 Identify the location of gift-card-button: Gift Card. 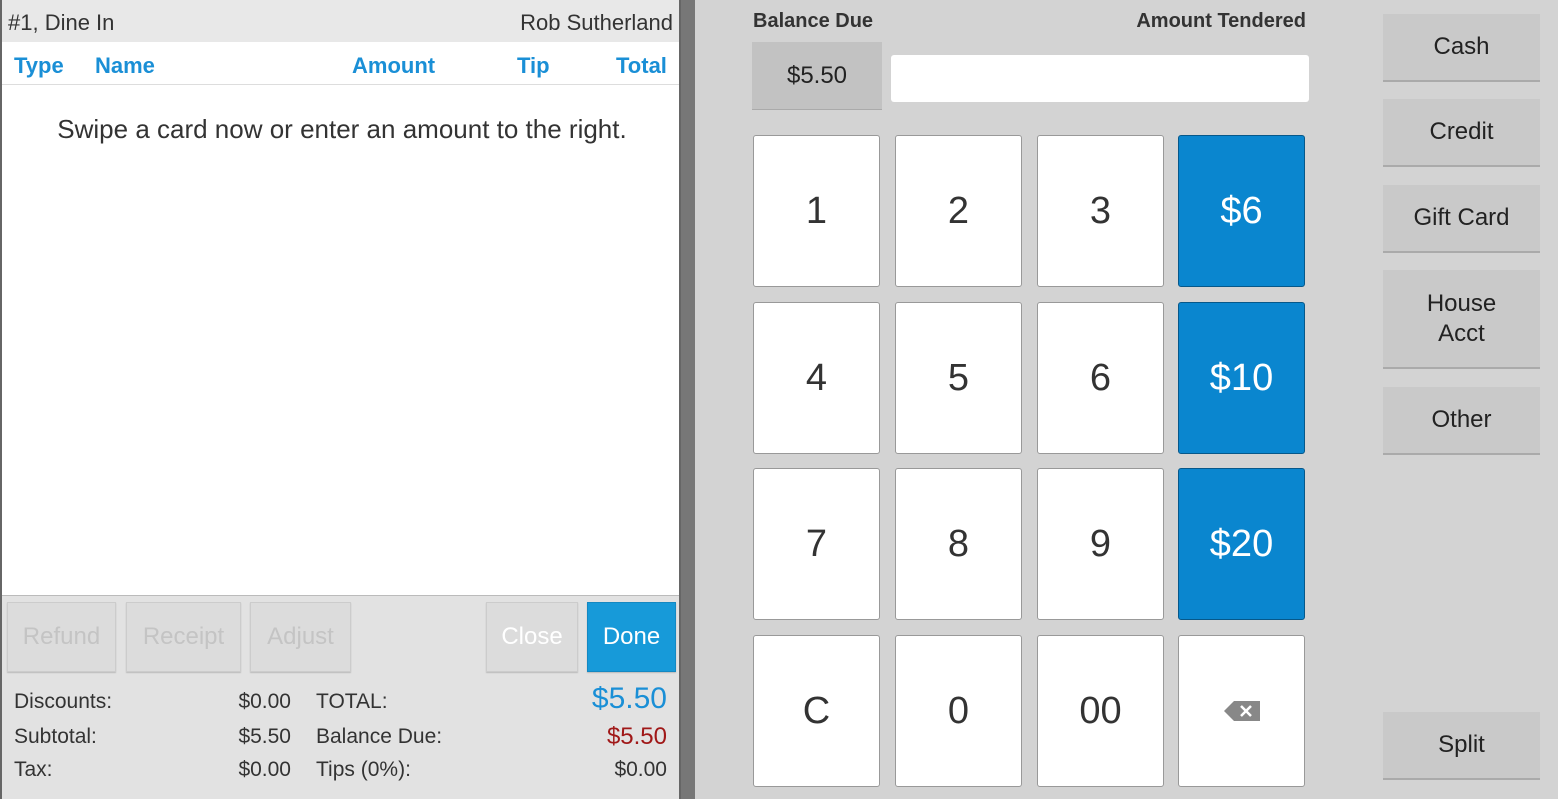
(1461, 219).